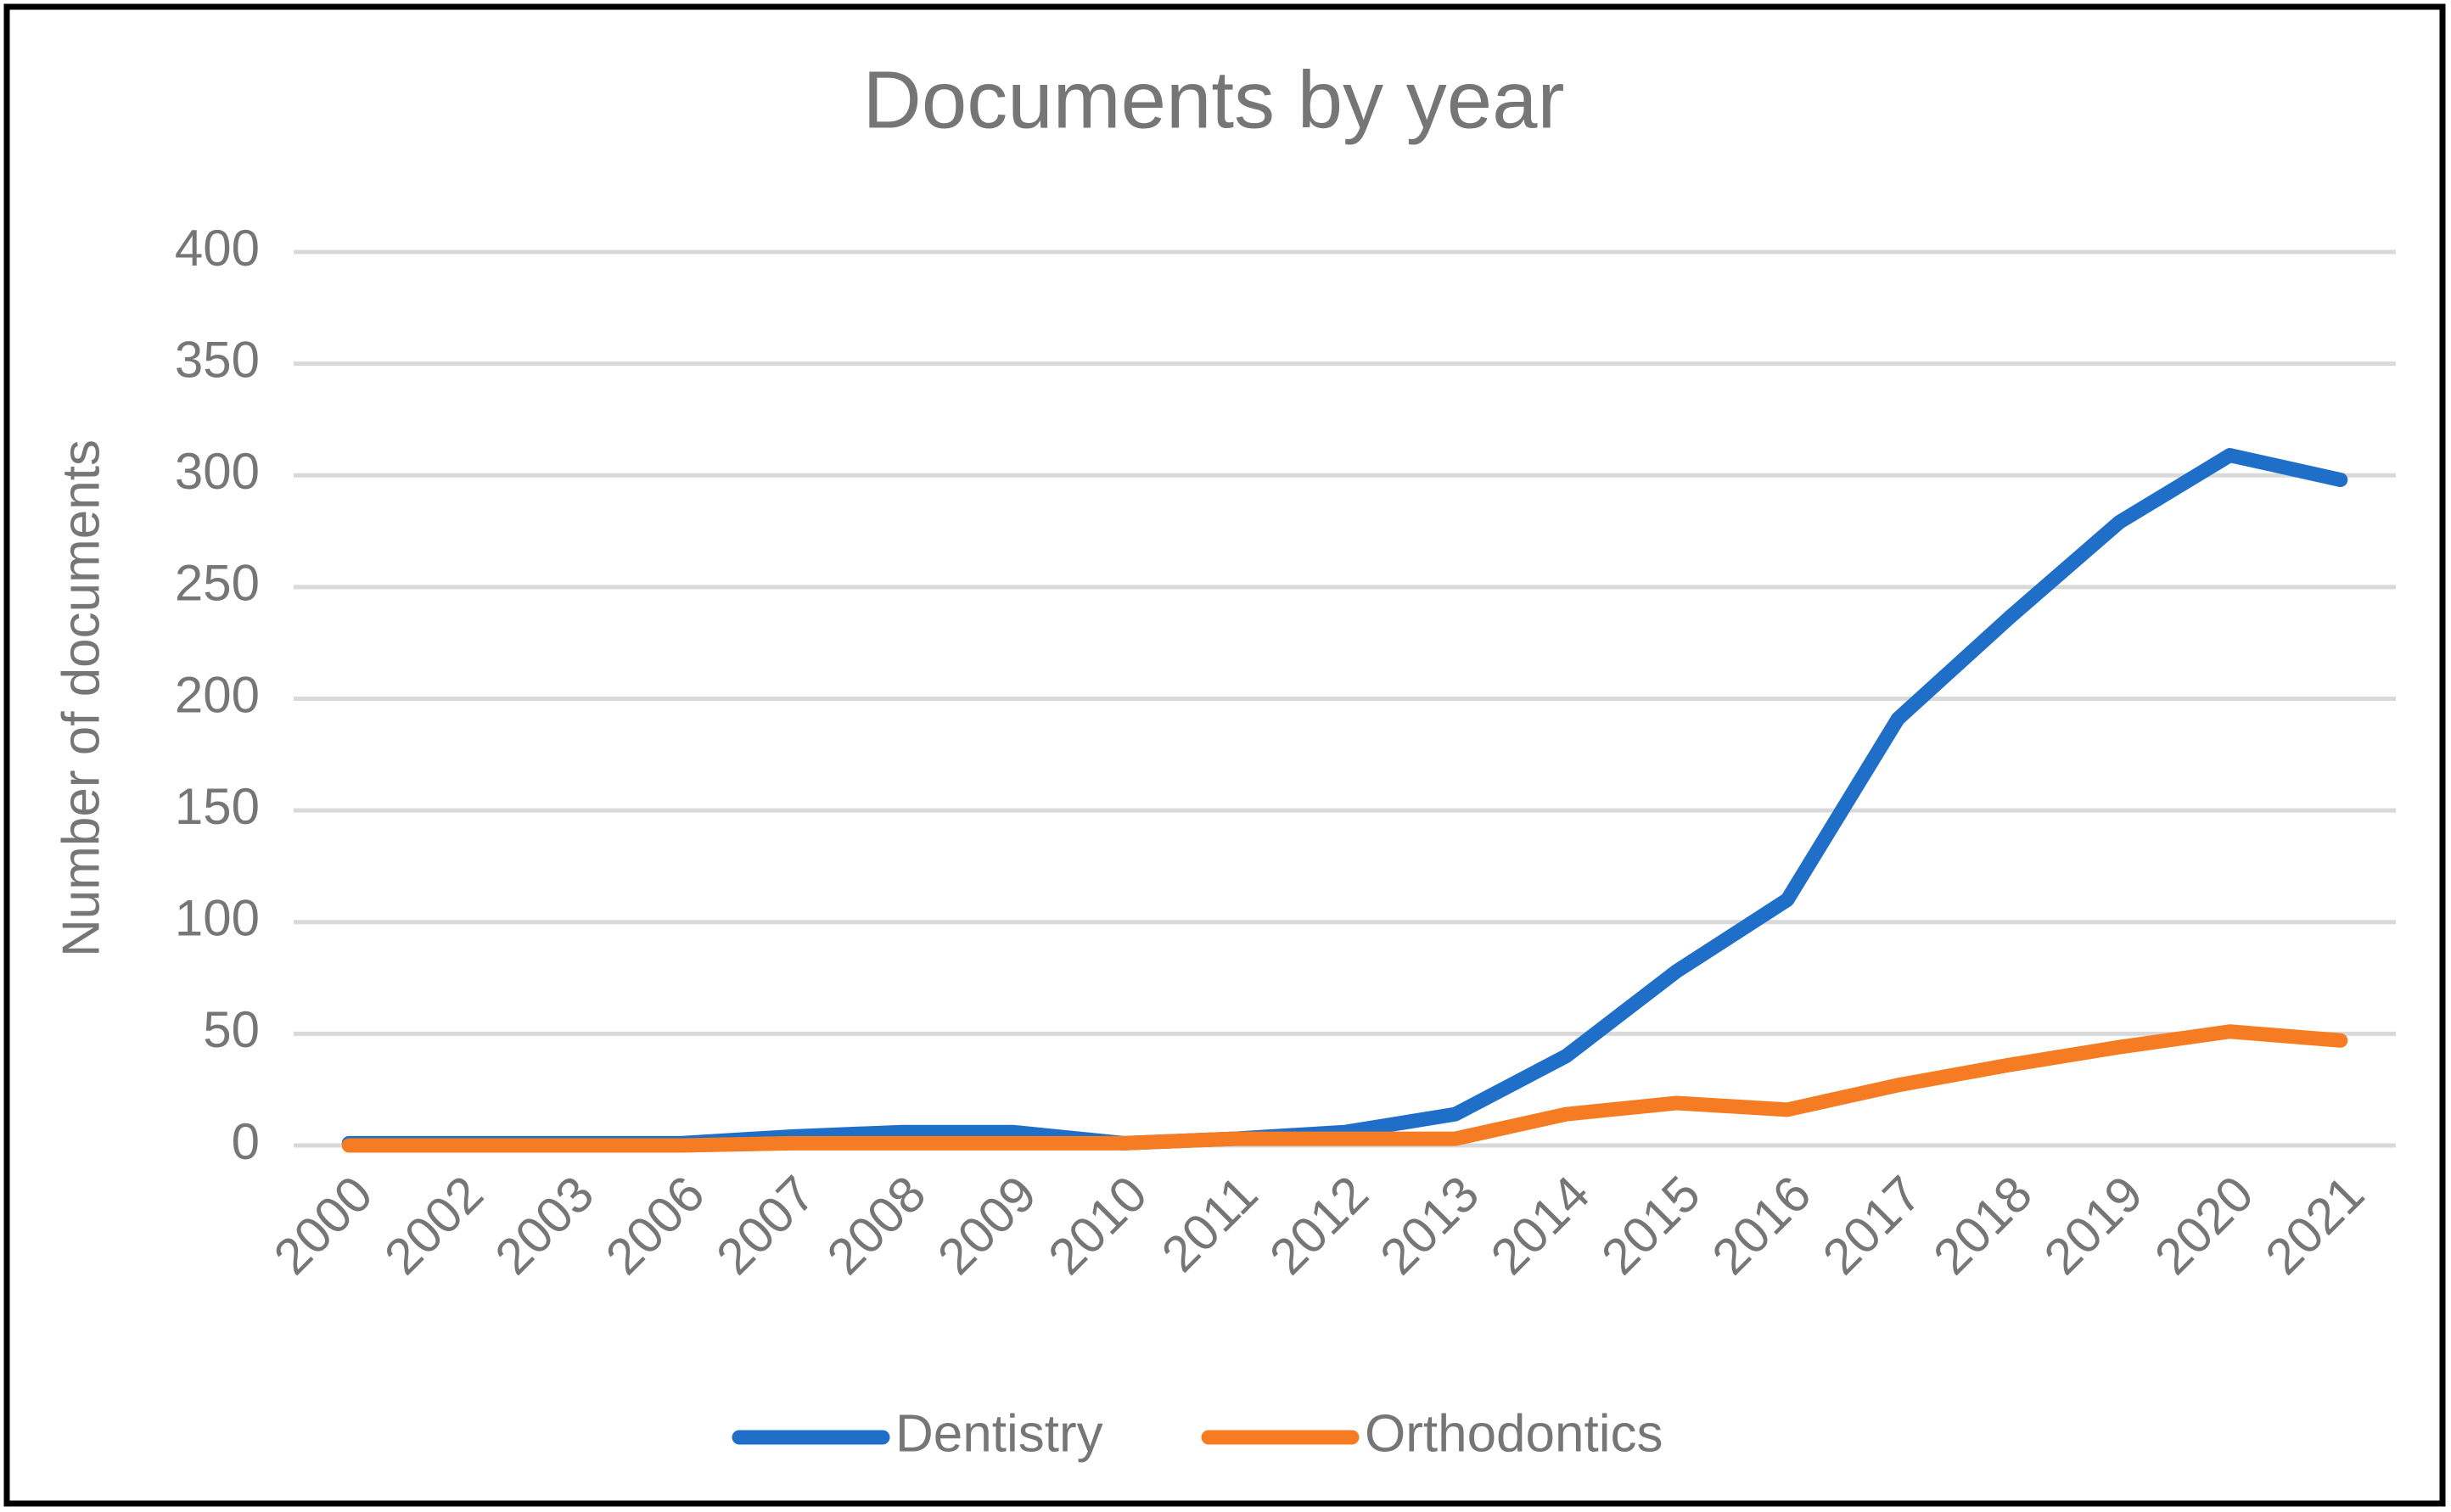 The image size is (2451, 1512). Describe the element at coordinates (217, 471) in the screenshot. I see `y-tick-label: 300` at that location.